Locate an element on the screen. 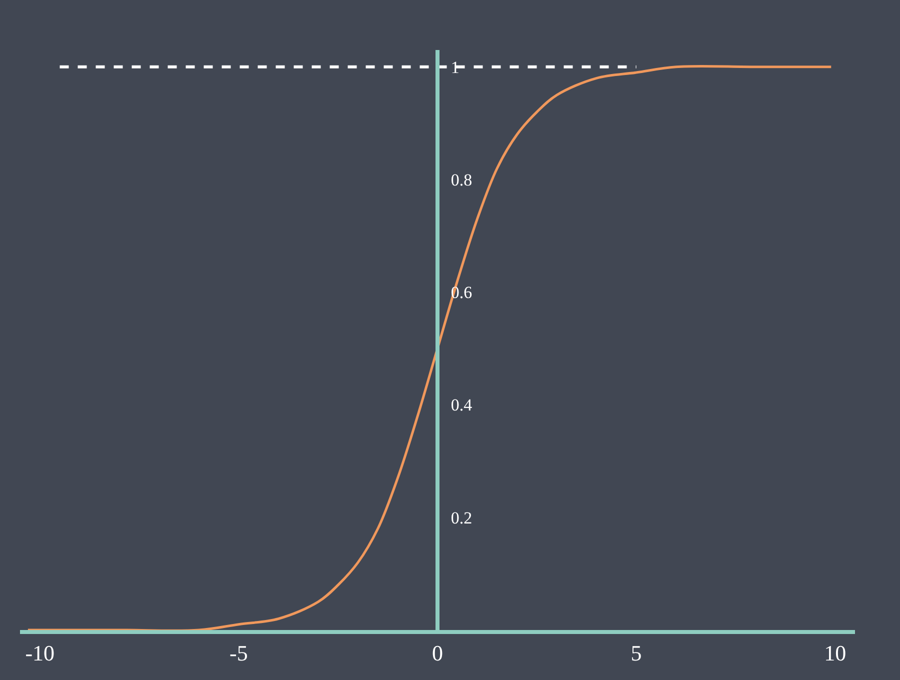 This screenshot has height=680, width=900. x-tick-label: -5 is located at coordinates (239, 653).